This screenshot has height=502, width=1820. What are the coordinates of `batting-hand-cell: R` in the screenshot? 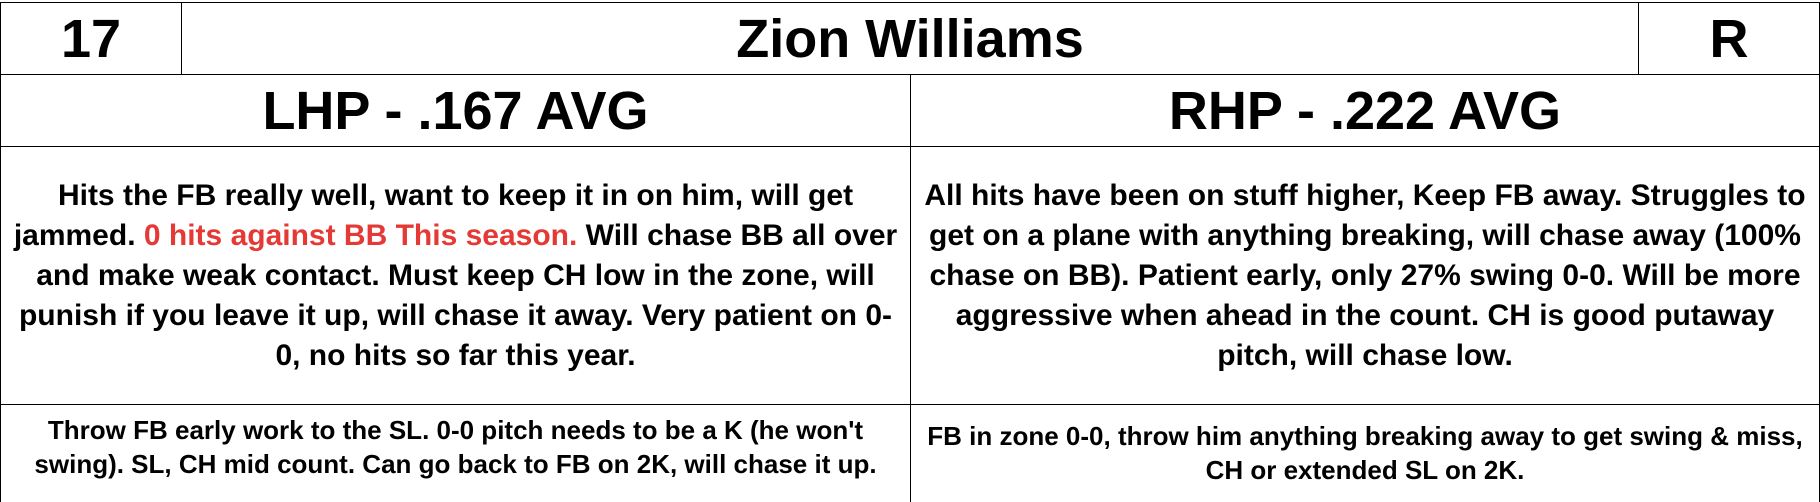 It's located at (1729, 38).